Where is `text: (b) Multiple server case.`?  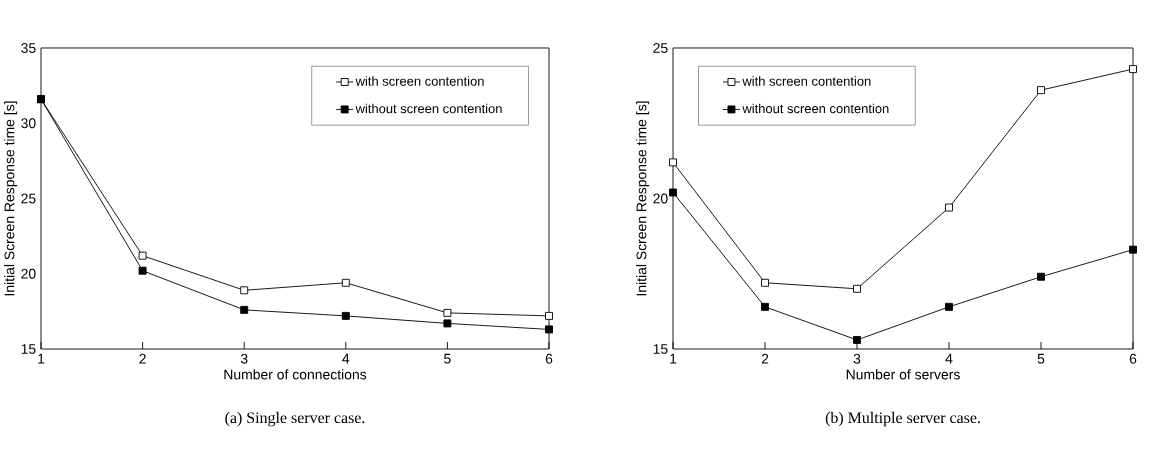
text: (b) Multiple server case. is located at coordinates (902, 419).